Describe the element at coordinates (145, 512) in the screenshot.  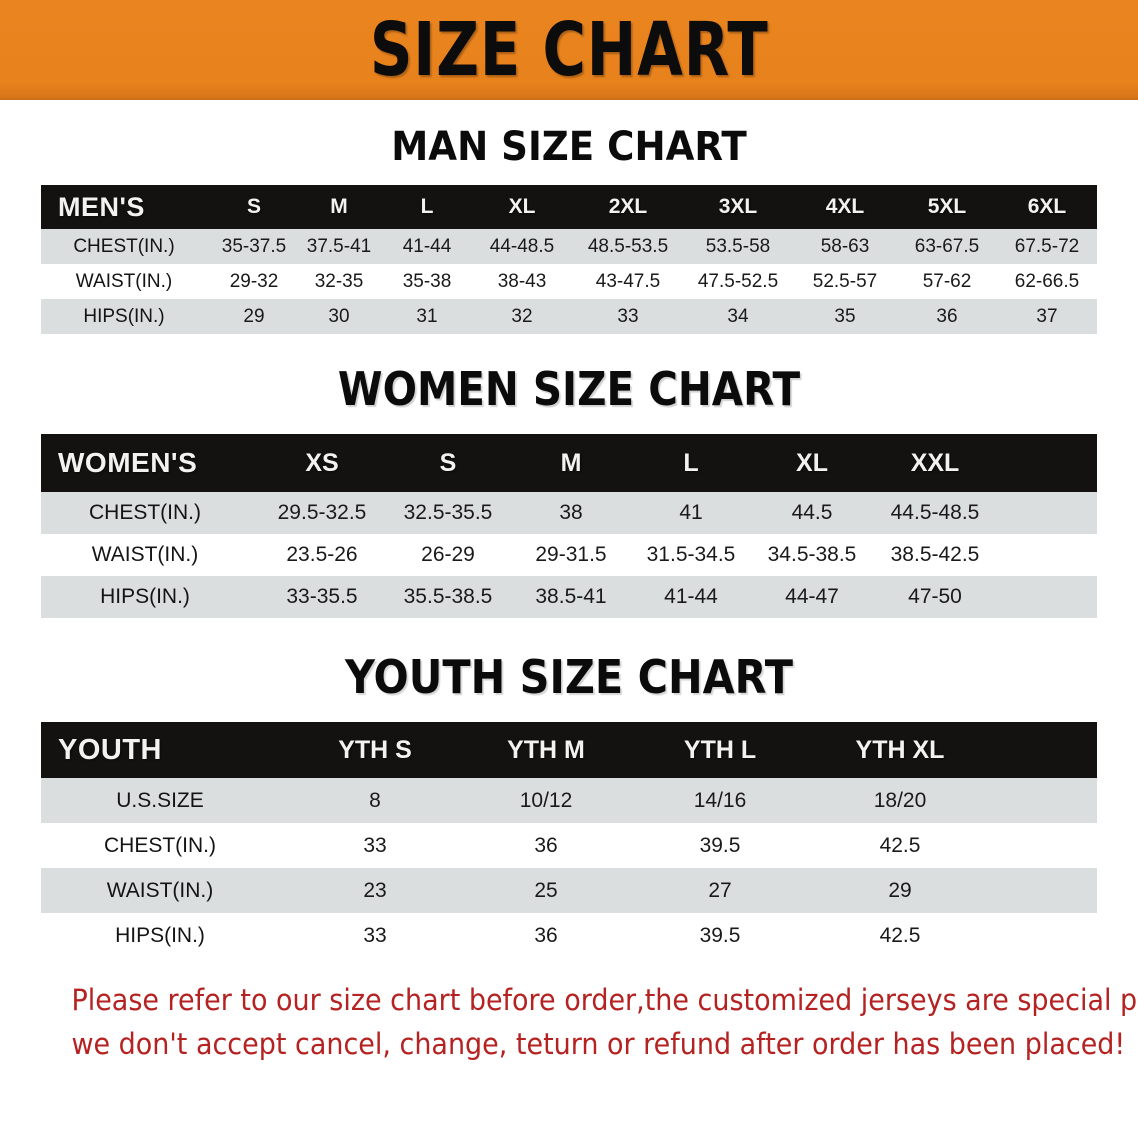
I see `women-row-label-chest: CHEST(IN.)` at that location.